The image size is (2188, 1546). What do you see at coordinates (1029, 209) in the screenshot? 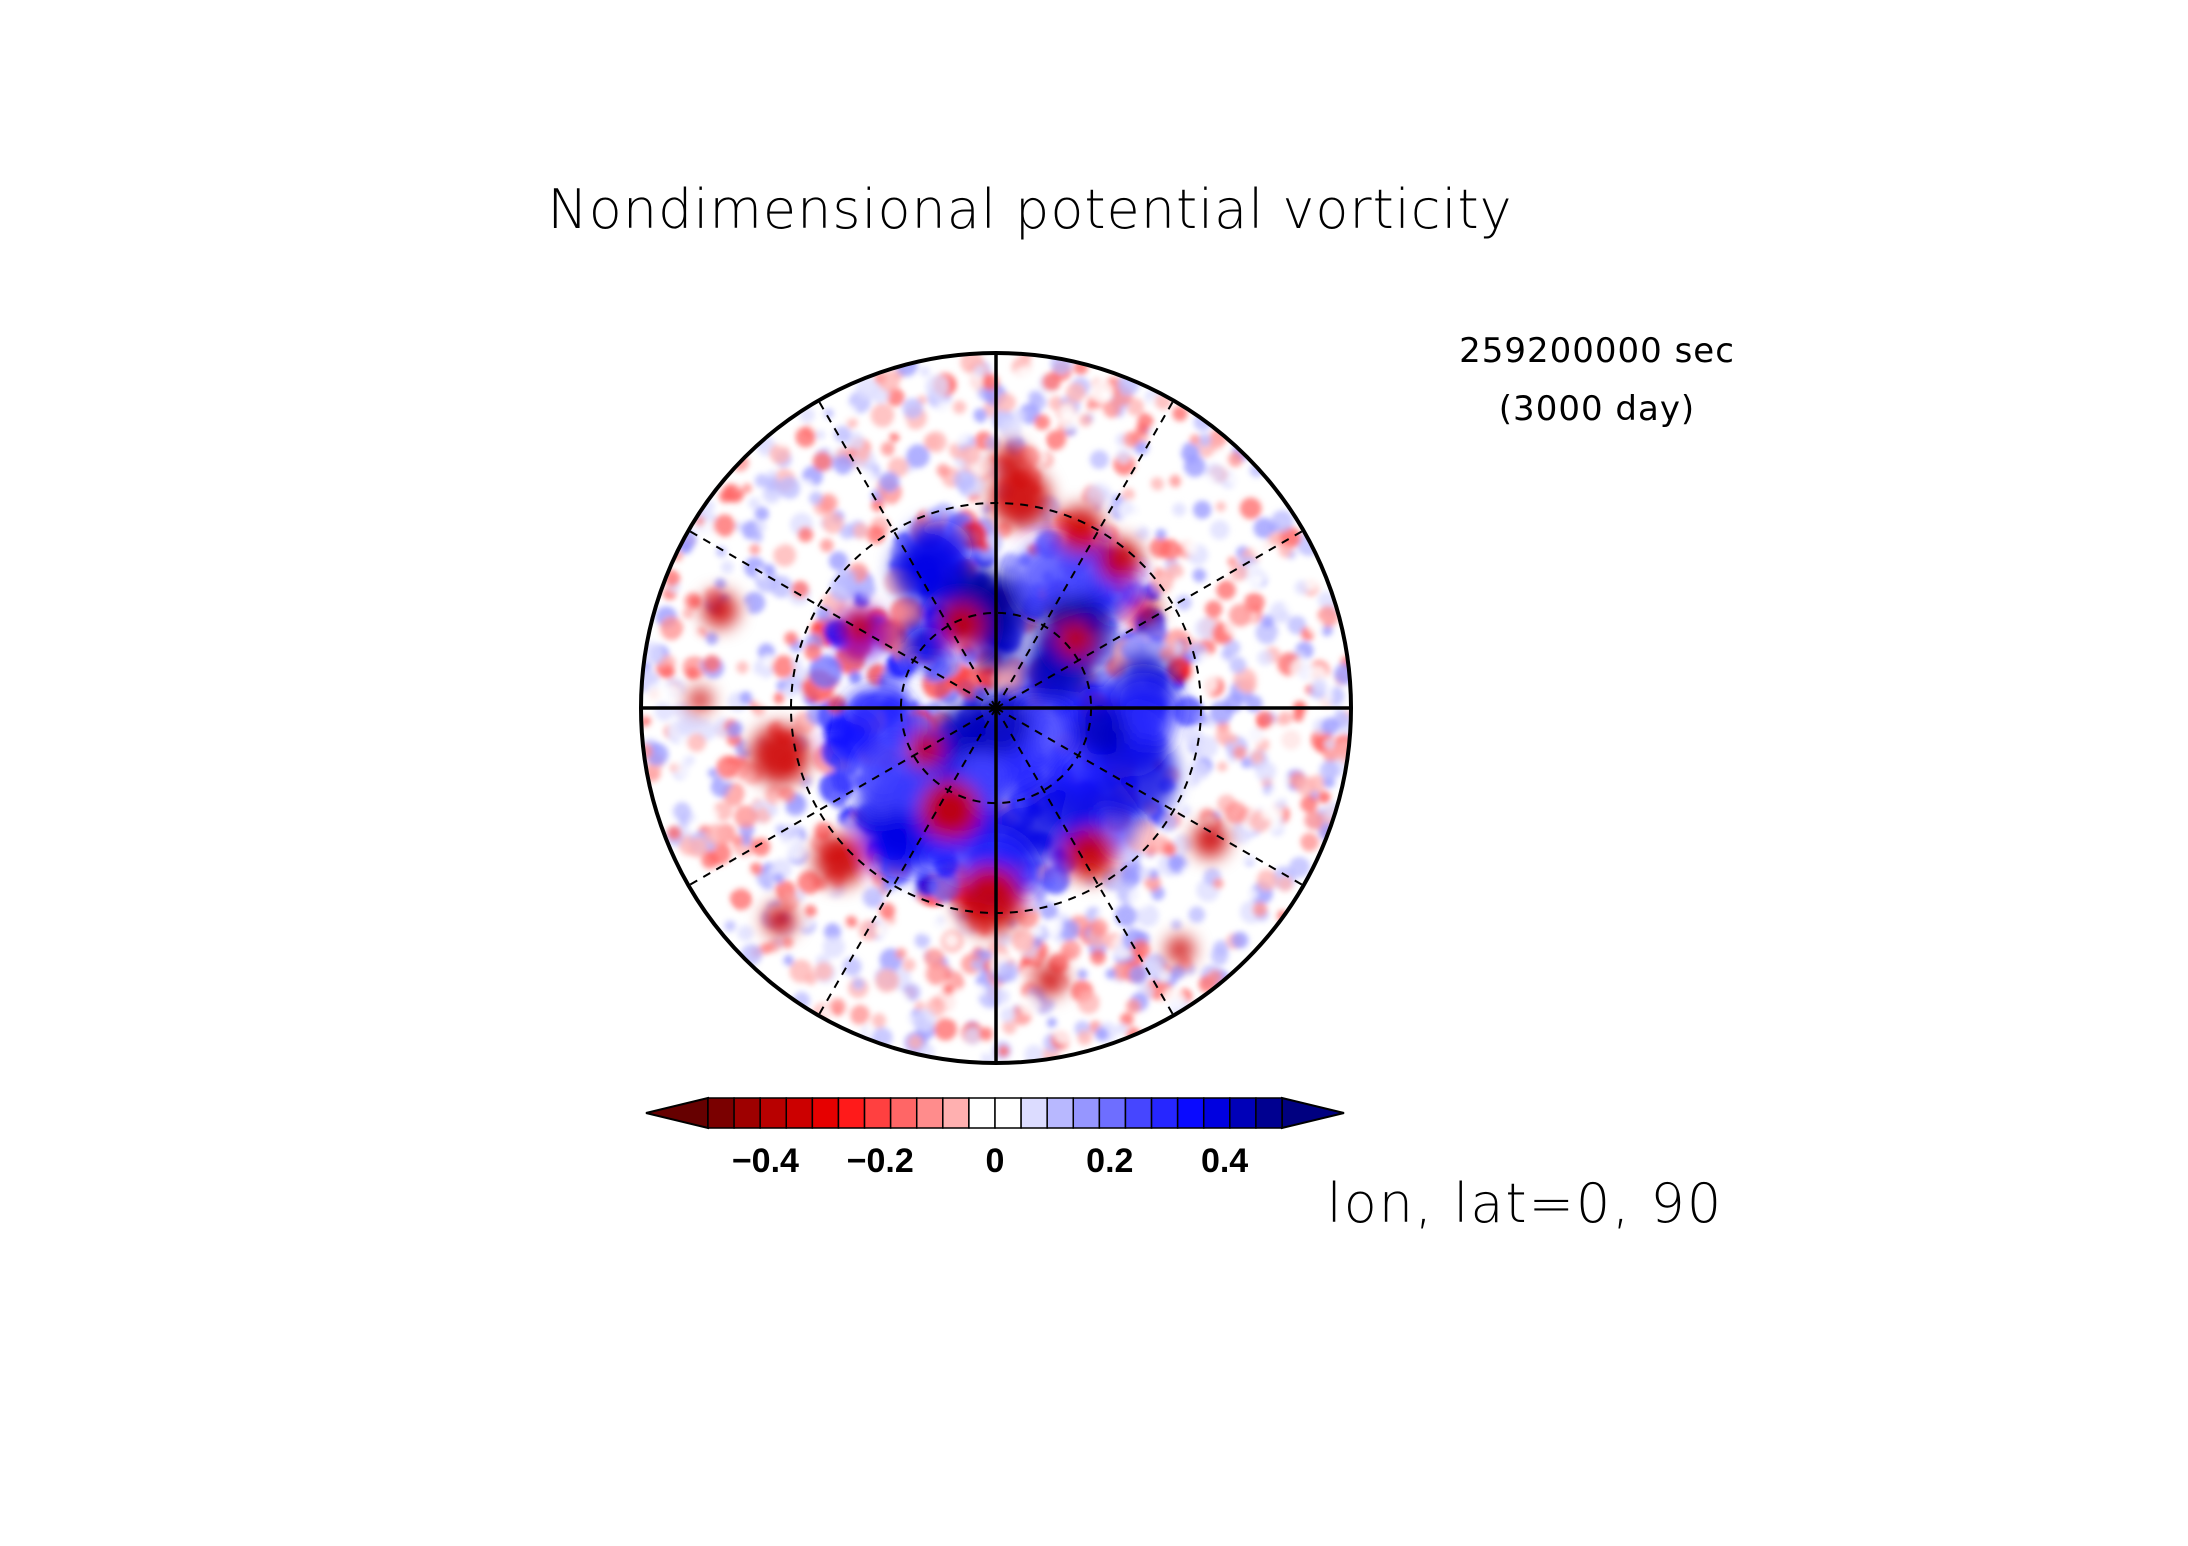
I see `chart-title: Nondimensional potential vorticity` at bounding box center [1029, 209].